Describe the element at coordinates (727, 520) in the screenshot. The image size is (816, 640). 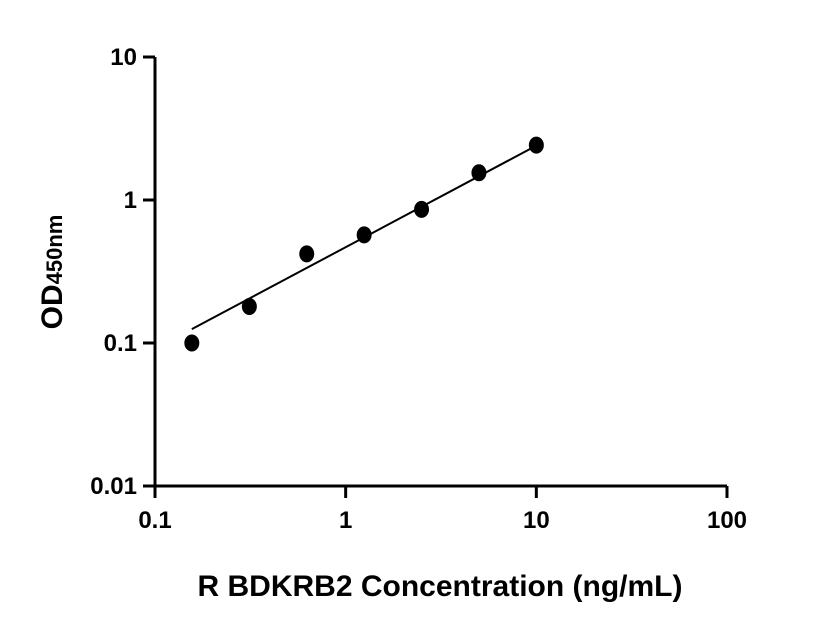
I see `x-tick-label: 100` at that location.